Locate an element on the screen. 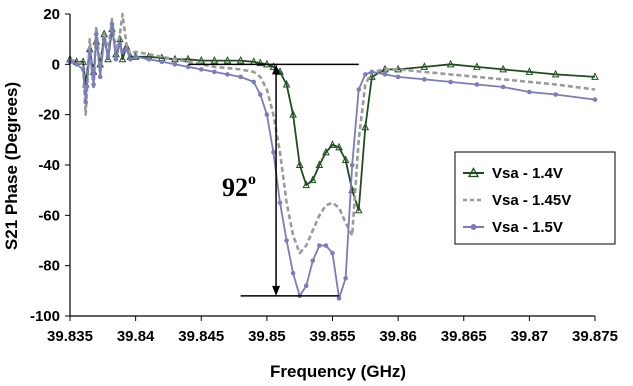 The image size is (633, 386). legend-item-1: Vsa - 1.45V is located at coordinates (517, 200).